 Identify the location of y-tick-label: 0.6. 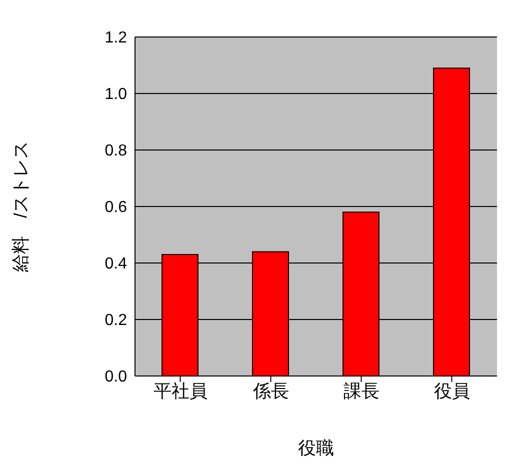
(116, 207).